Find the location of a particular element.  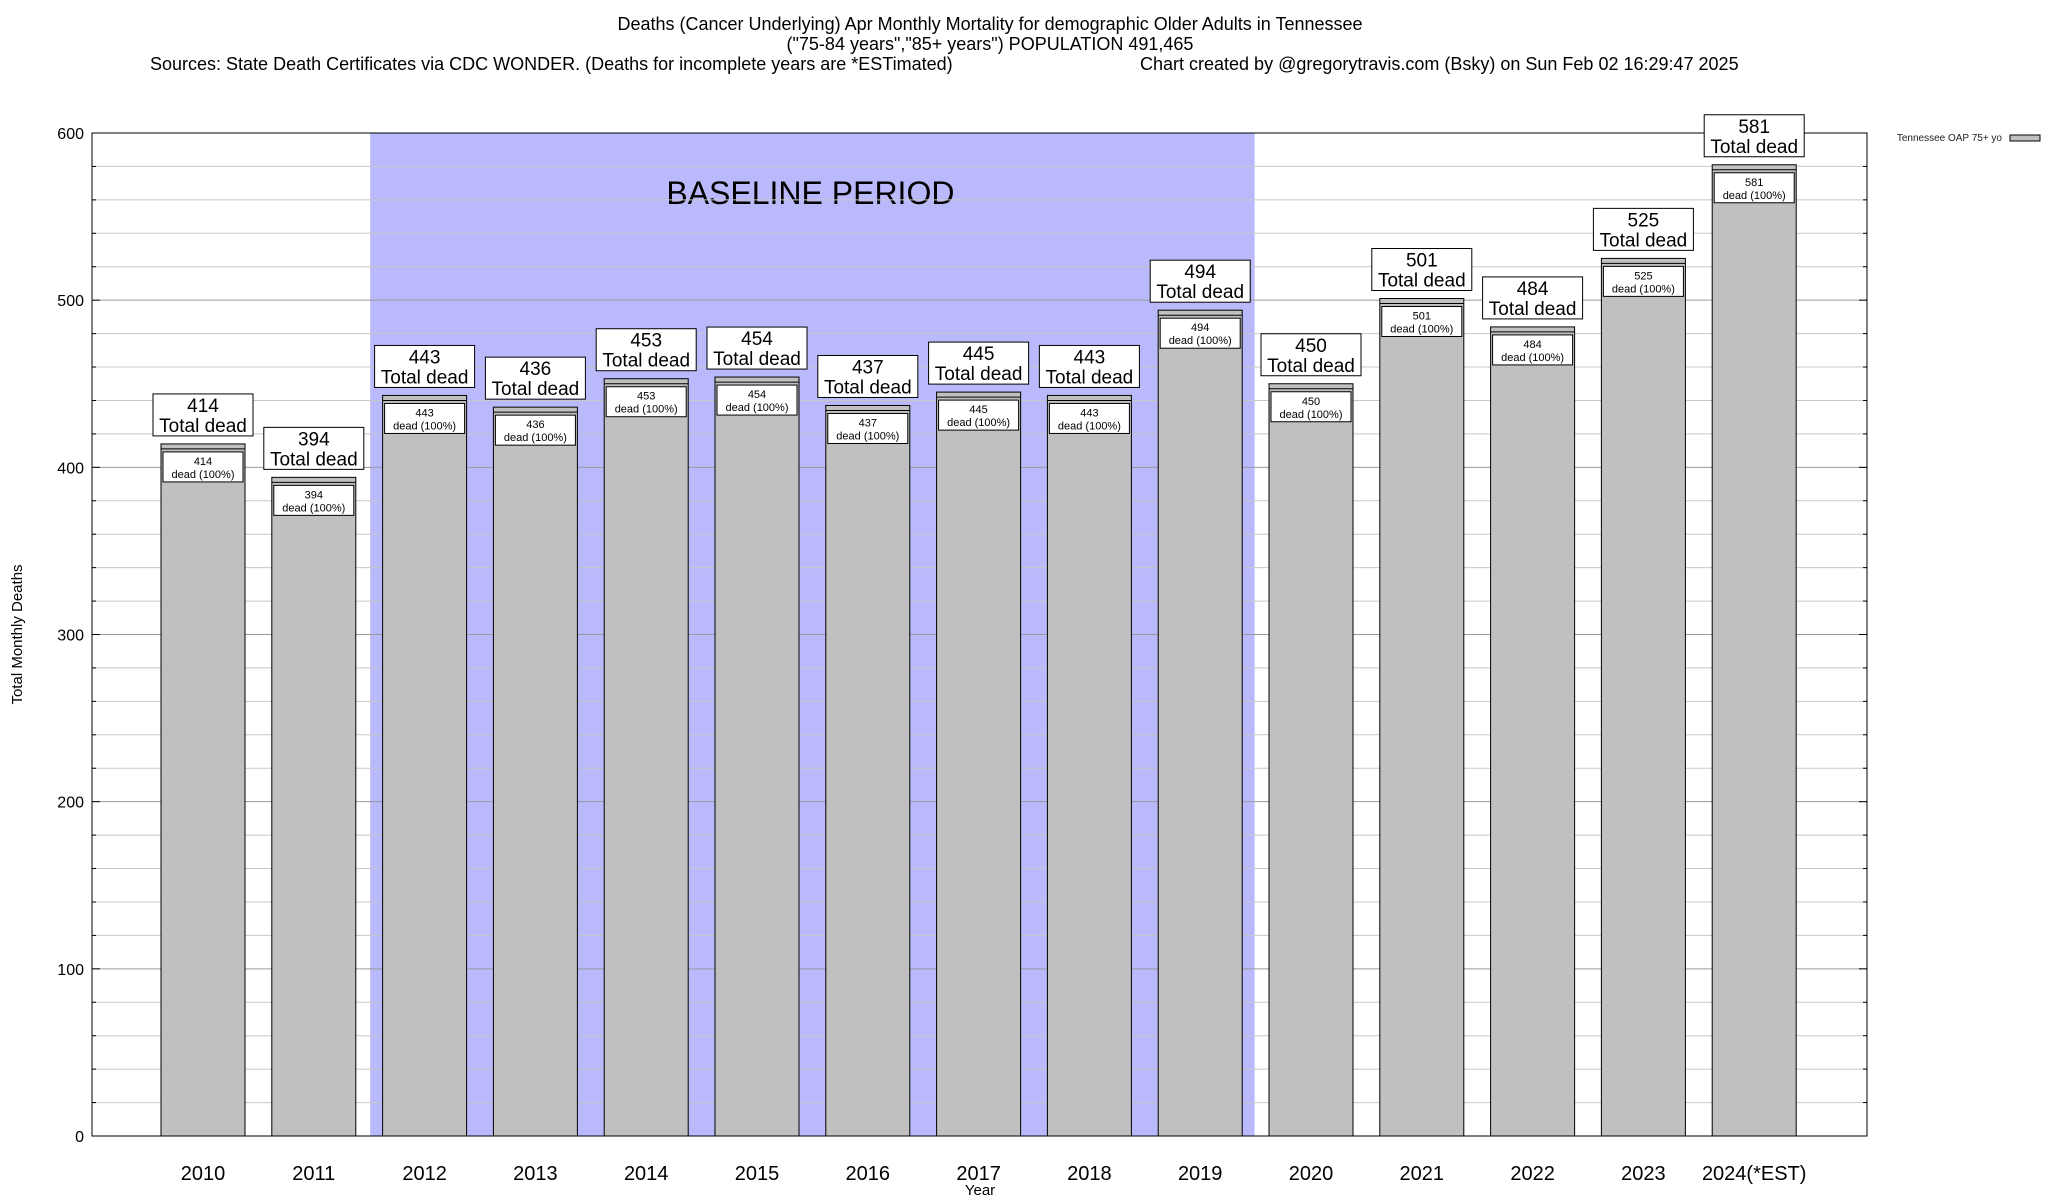

total-label-value: 453 is located at coordinates (646, 341).